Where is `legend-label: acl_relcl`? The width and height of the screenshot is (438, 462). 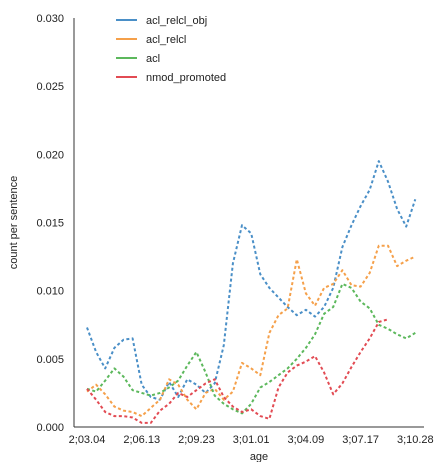
legend-label: acl_relcl is located at coordinates (166, 40).